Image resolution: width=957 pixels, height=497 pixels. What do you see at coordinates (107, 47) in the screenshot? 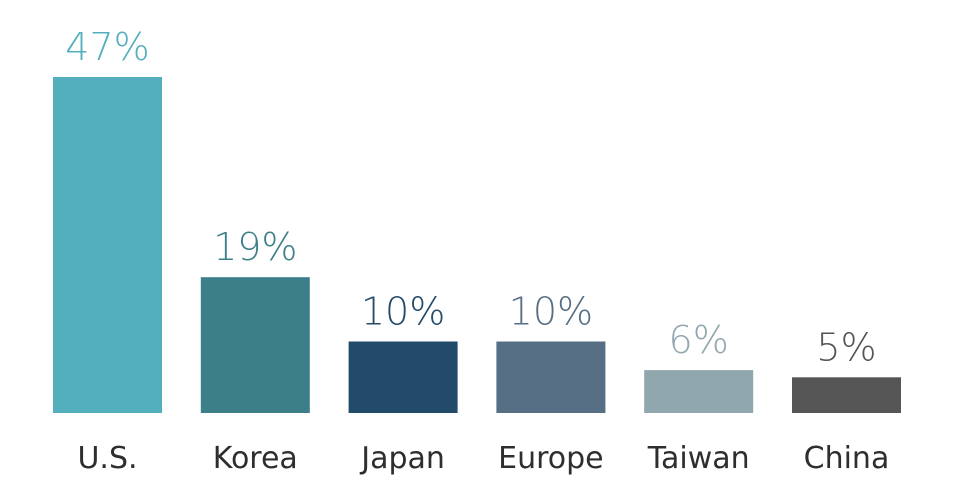
I see `value-label-u-s: 47%` at bounding box center [107, 47].